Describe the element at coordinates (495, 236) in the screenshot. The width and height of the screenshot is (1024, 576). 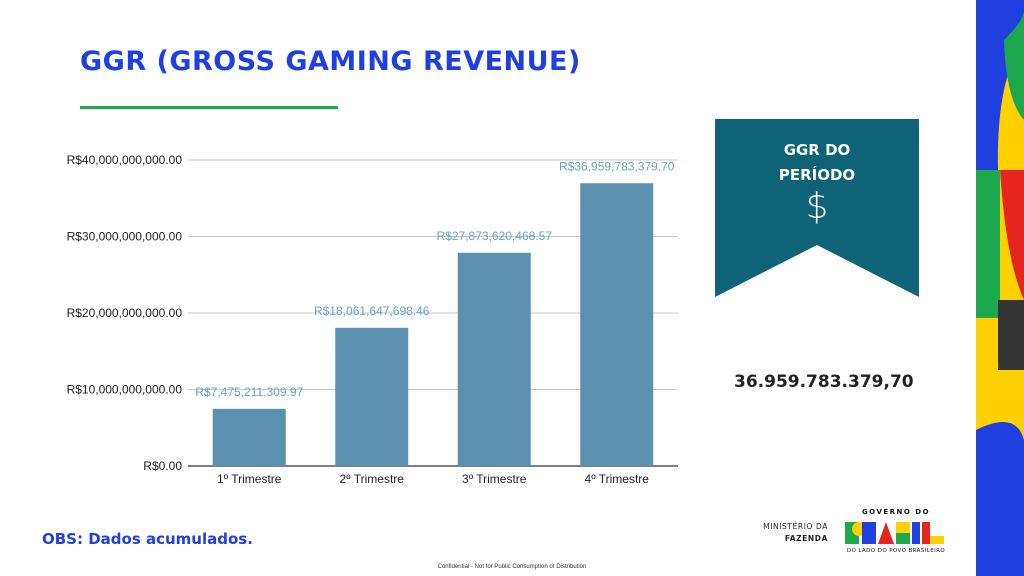
I see `bar-data-label: R$27,873,620,468.57` at that location.